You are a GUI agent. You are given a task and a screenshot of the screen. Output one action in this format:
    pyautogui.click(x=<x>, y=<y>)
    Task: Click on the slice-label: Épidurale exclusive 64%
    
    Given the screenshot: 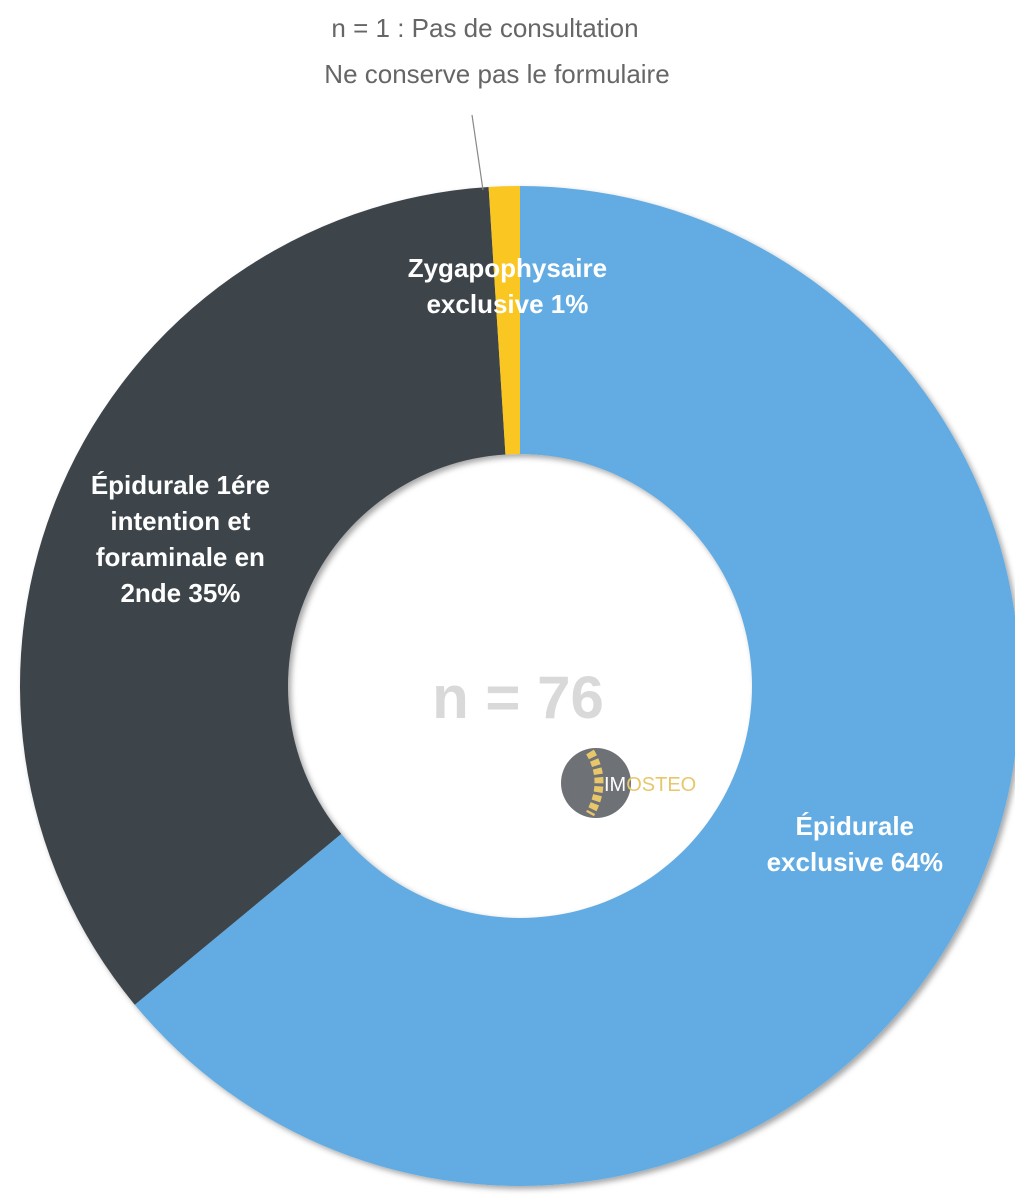 What is the action you would take?
    pyautogui.click(x=854, y=844)
    